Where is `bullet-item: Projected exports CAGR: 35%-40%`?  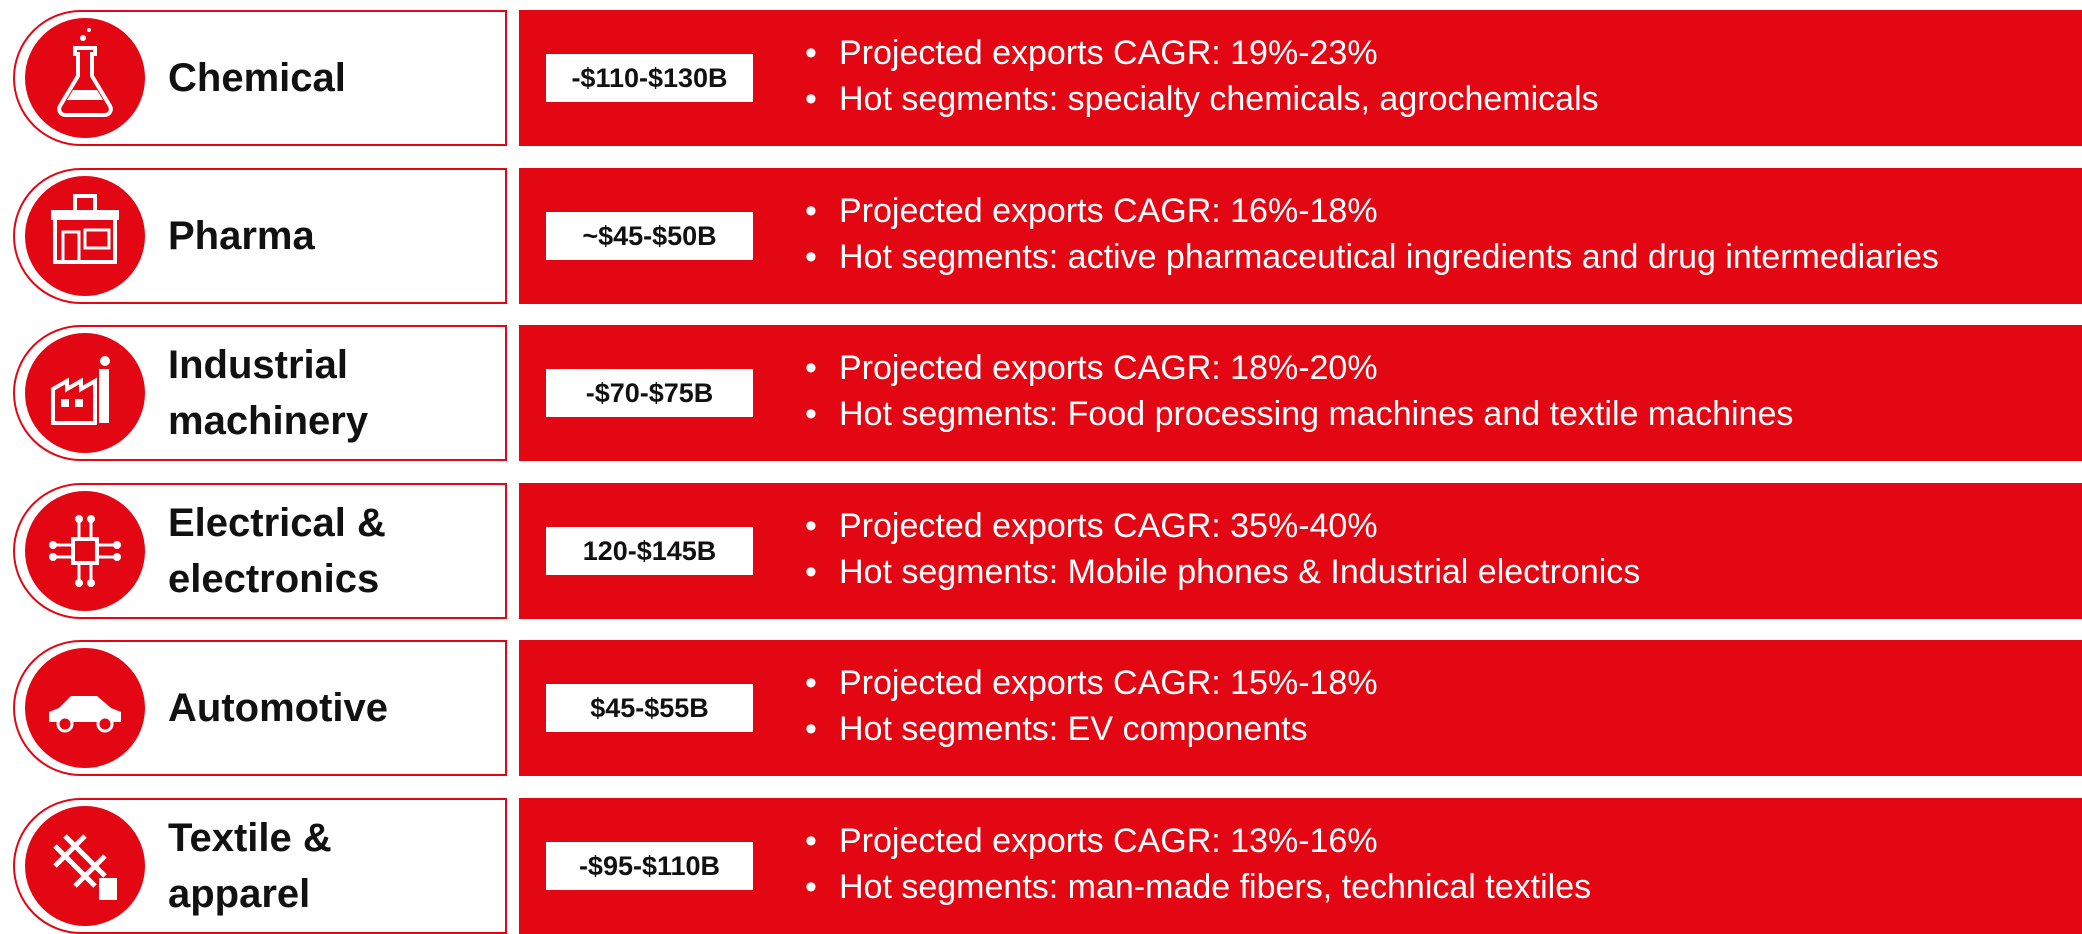 bullet-item: Projected exports CAGR: 35%-40% is located at coordinates (1222, 526).